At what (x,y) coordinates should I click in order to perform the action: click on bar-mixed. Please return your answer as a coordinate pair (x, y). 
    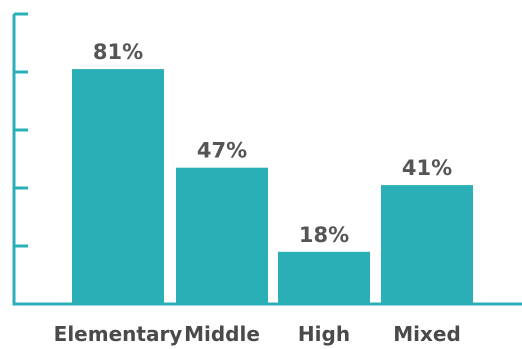
    Looking at the image, I should click on (427, 244).